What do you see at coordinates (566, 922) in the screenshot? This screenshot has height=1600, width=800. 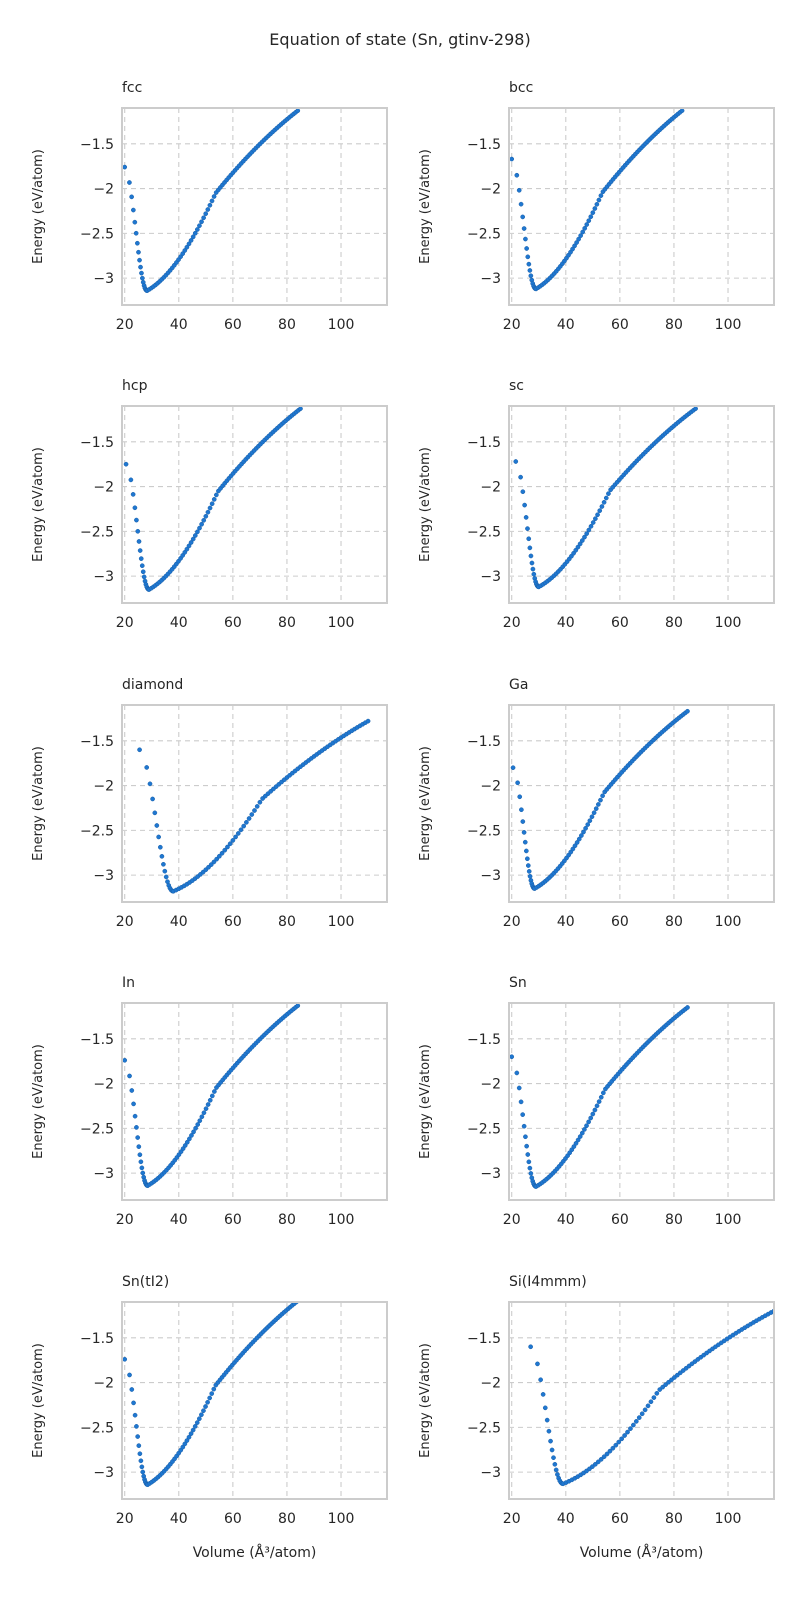 I see `x-tick-label: 40` at bounding box center [566, 922].